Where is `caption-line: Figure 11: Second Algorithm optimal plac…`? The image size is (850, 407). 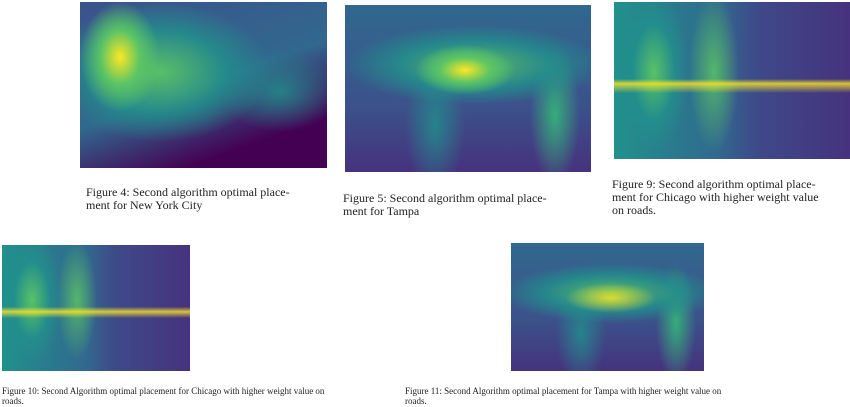 caption-line: Figure 11: Second Algorithm optimal plac… is located at coordinates (563, 391).